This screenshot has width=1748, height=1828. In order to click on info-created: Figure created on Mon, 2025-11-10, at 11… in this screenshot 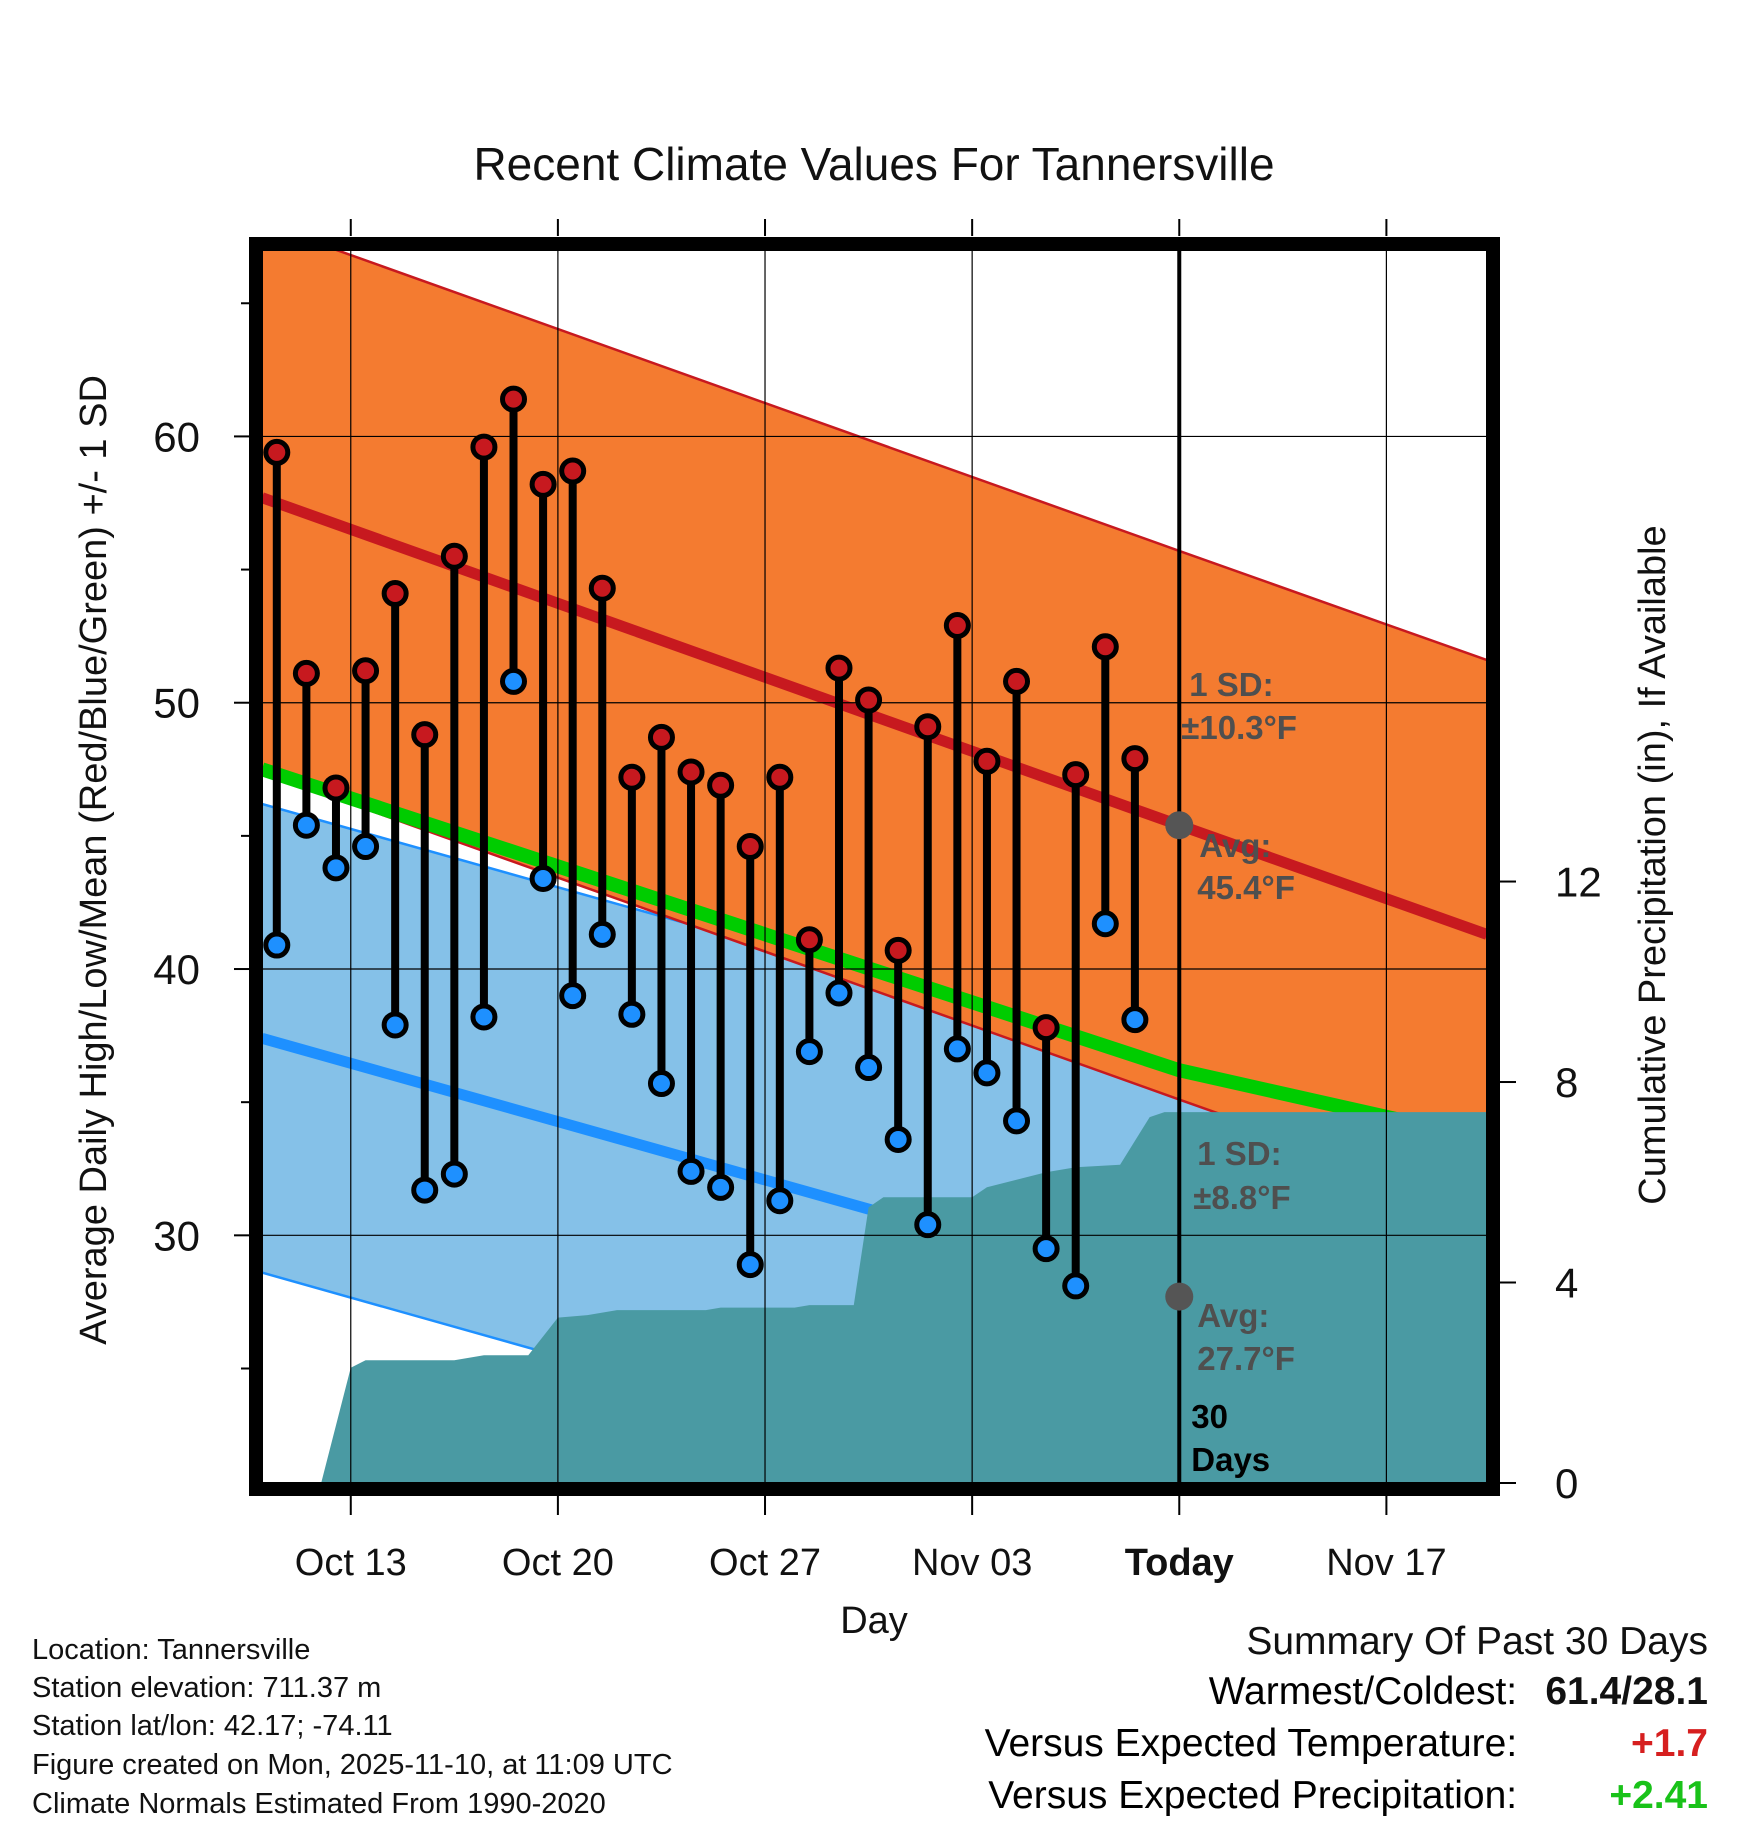, I will do `click(352, 1765)`.